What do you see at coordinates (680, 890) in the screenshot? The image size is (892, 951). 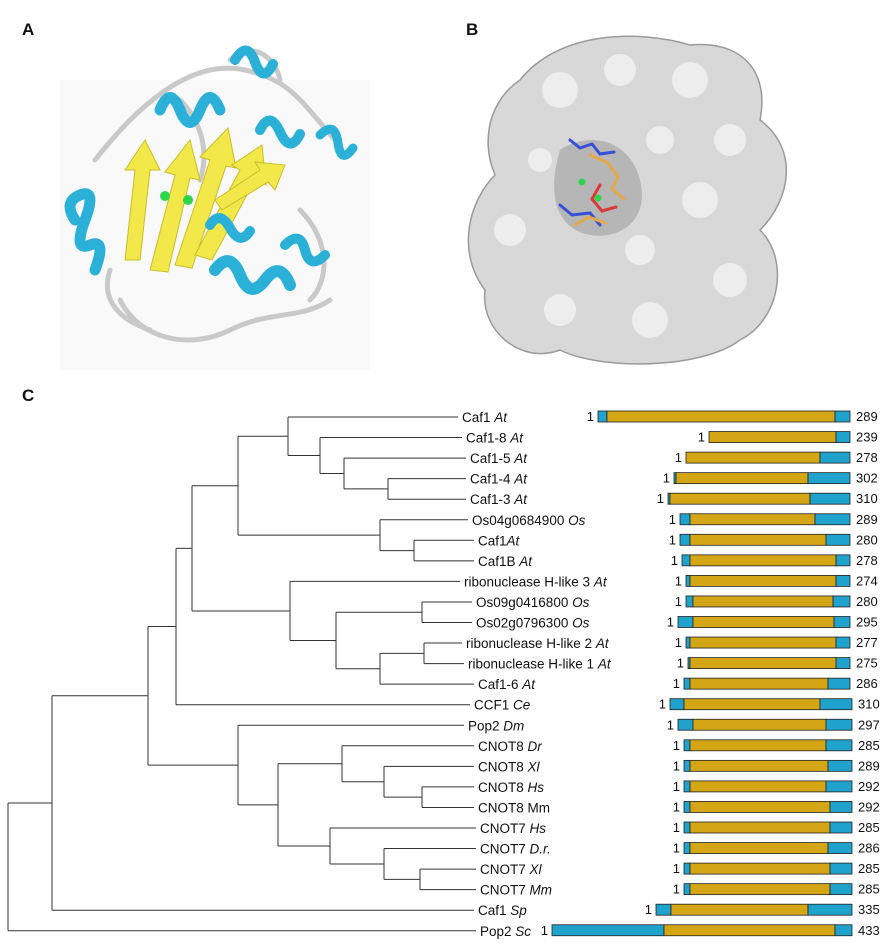 I see `taxon-row: CNOT7 Mm 1 285` at bounding box center [680, 890].